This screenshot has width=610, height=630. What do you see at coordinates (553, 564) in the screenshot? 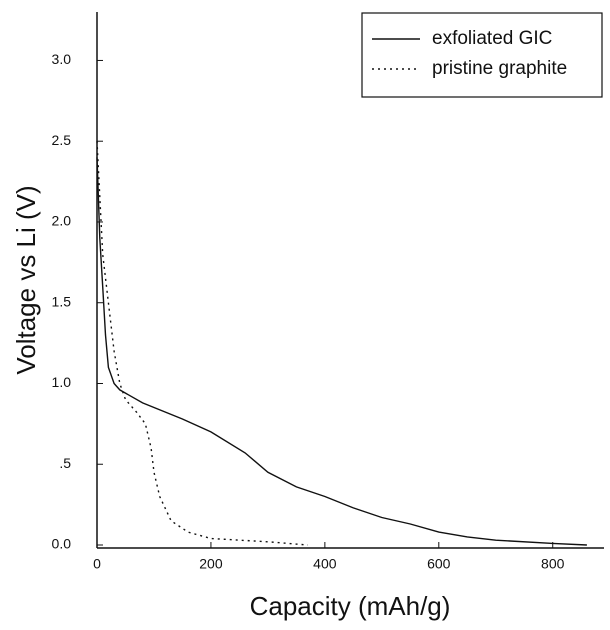
I see `x-tick-label: 800` at bounding box center [553, 564].